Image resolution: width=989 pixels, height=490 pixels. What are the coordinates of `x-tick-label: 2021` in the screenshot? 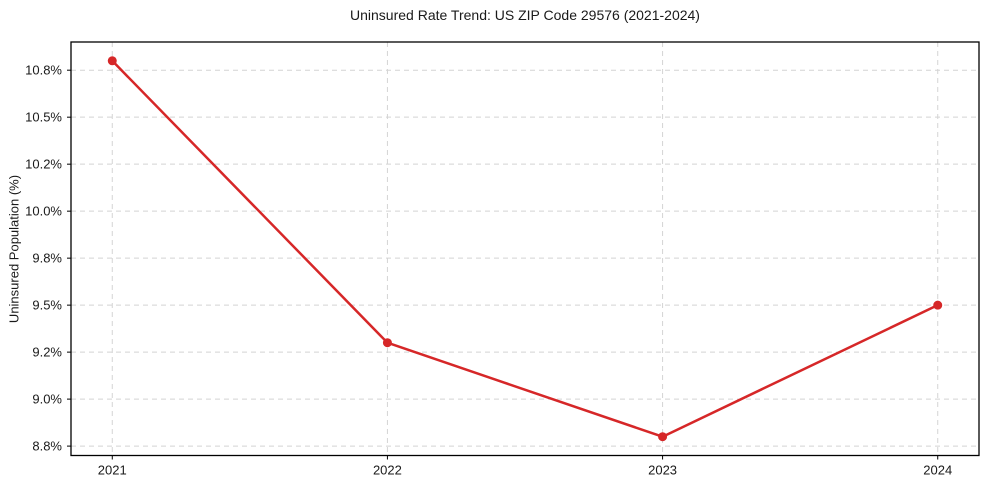 It's located at (112, 470).